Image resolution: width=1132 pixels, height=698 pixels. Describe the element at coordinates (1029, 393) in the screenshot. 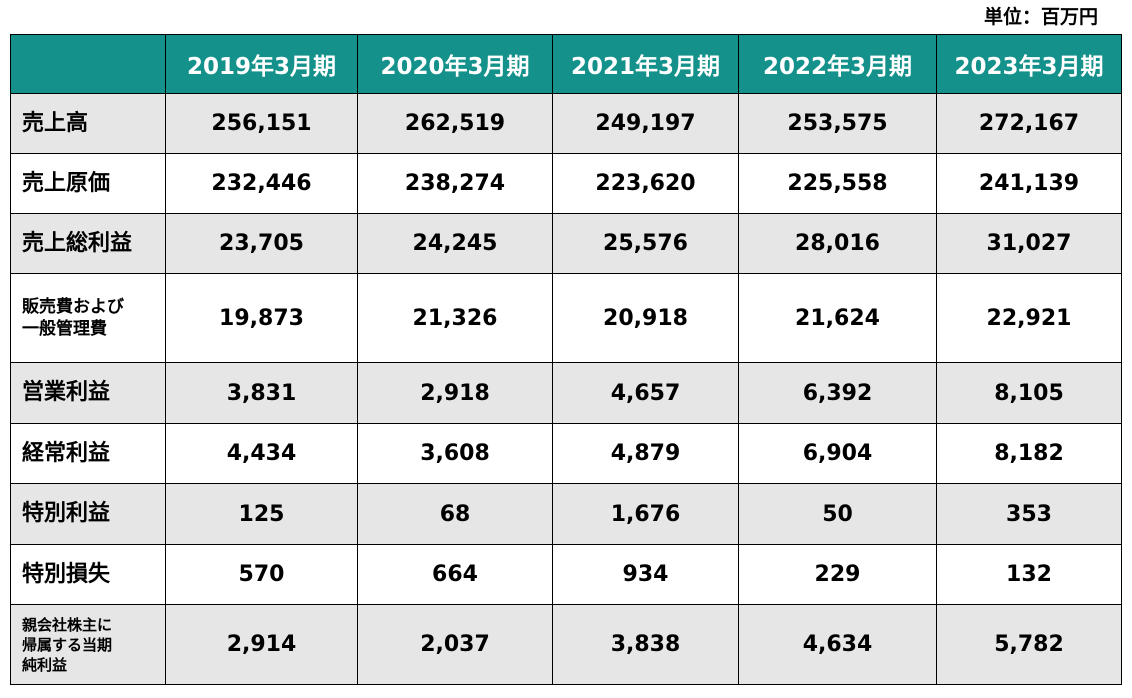

I see `table-cell: 8,105` at that location.